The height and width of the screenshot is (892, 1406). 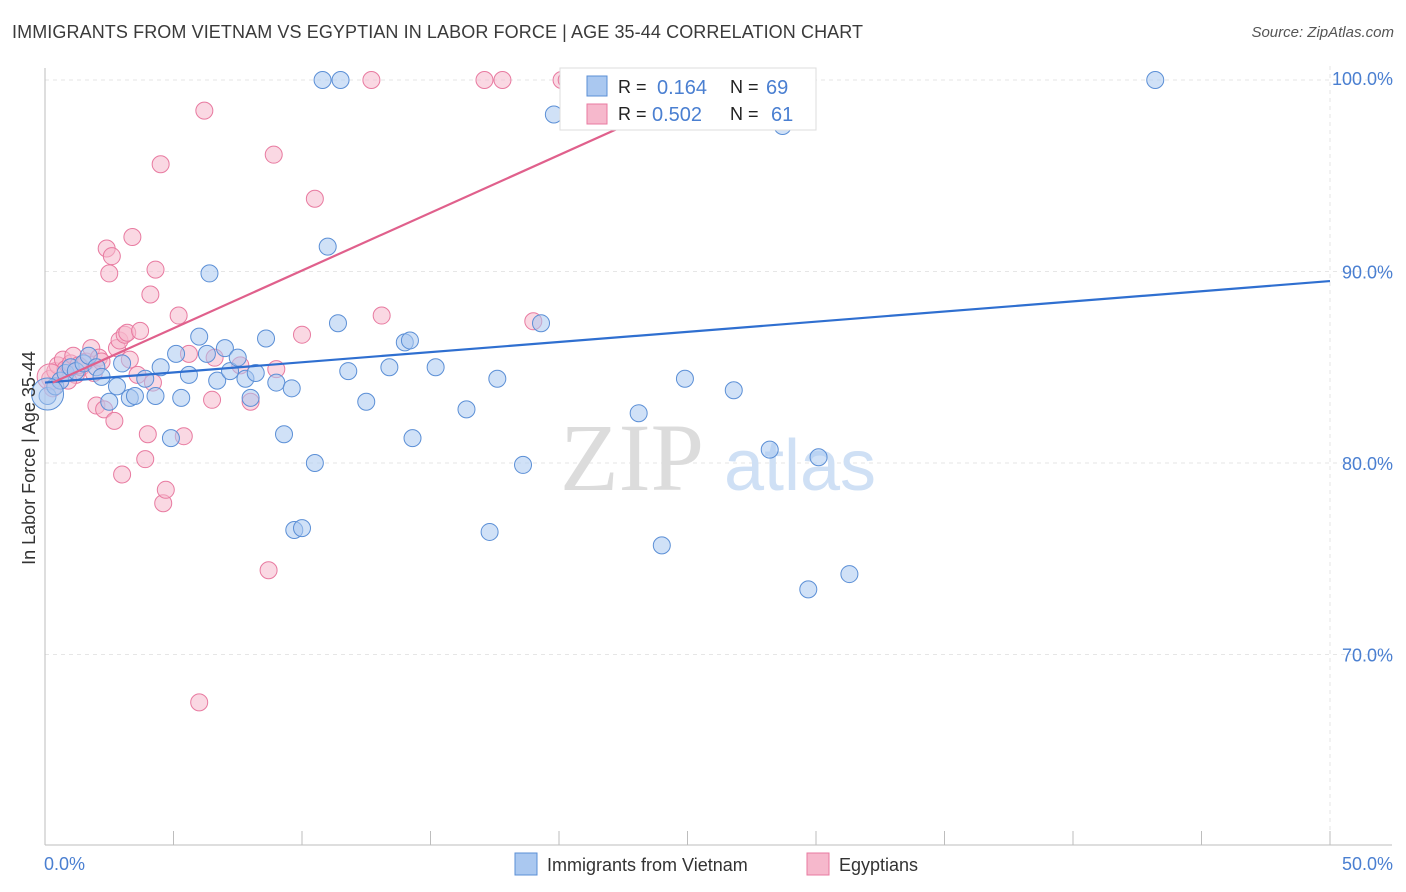 I want to click on y-tick-label: 100.0%, so click(x=1362, y=79).